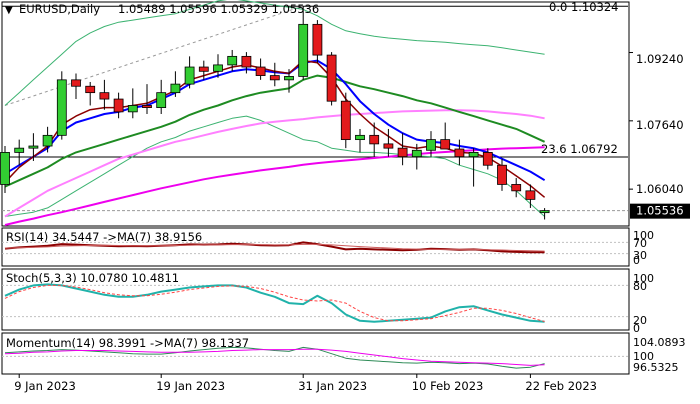 The width and height of the screenshot is (700, 404). I want to click on x-date-label: 22 Feb 2023, so click(561, 386).